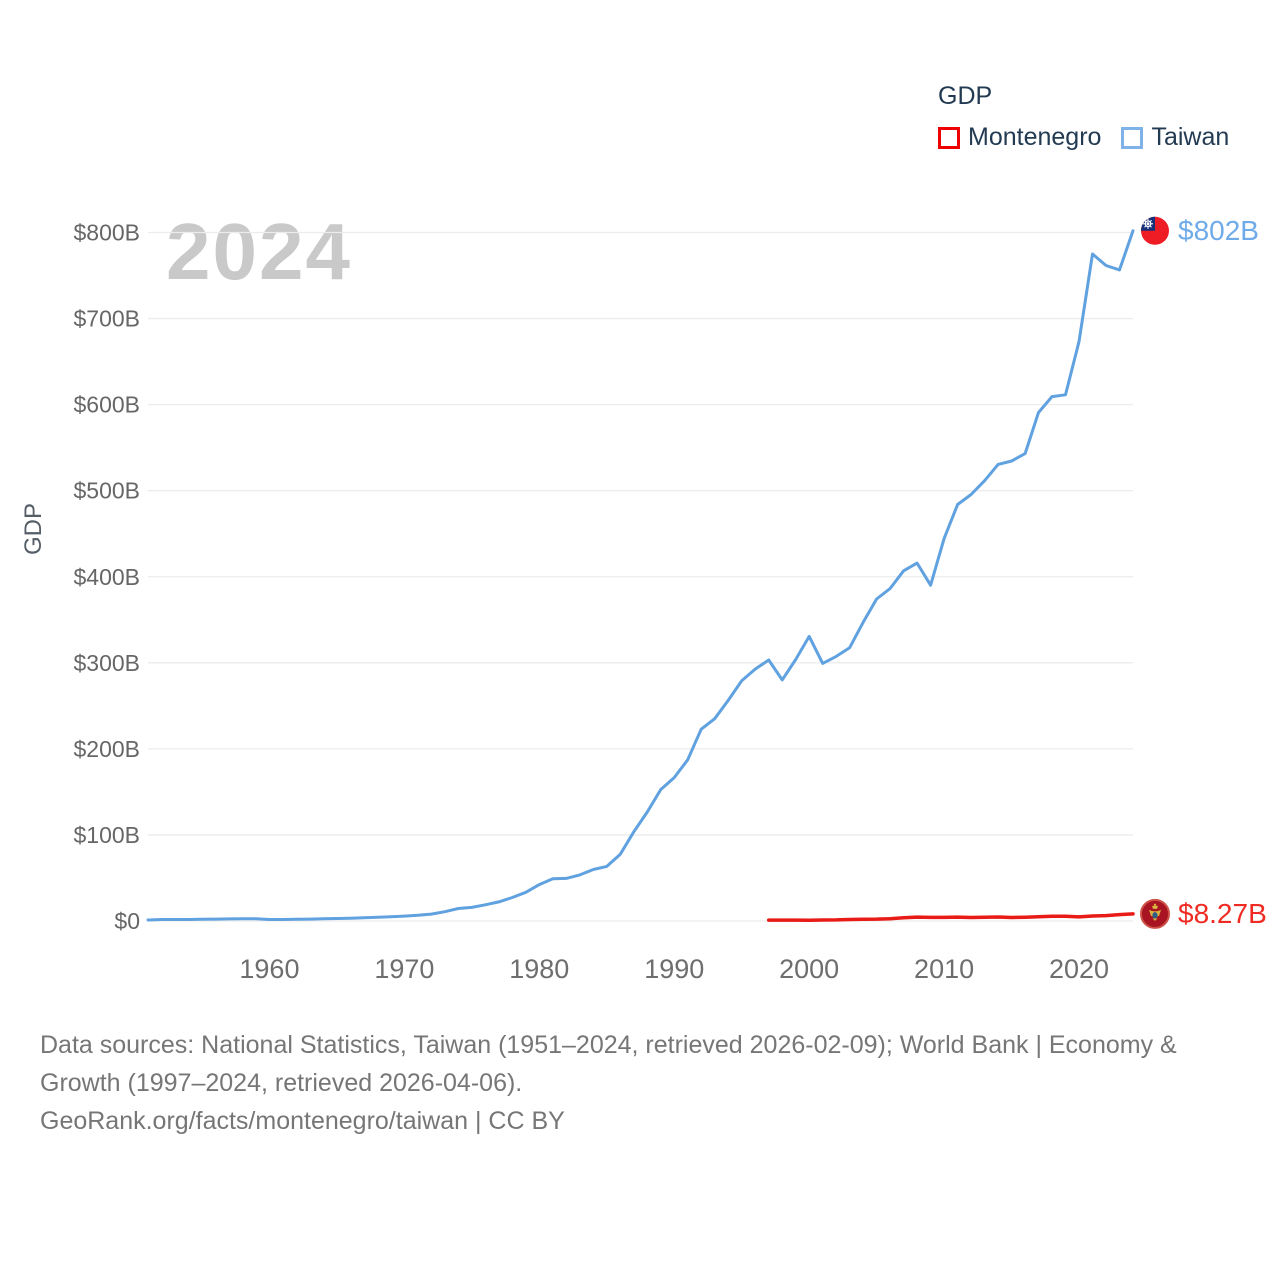  I want to click on watermark-year: 2024, so click(259, 251).